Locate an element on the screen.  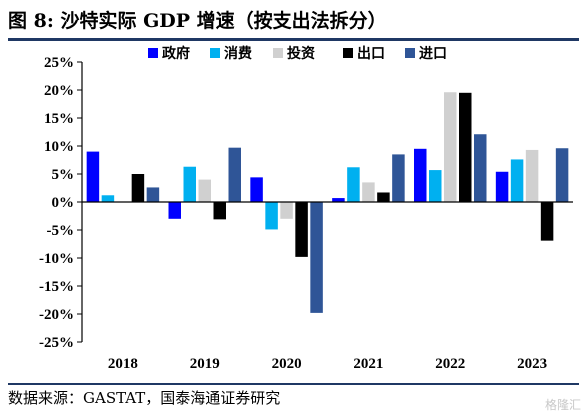
legend-label: 政府 is located at coordinates (176, 53).